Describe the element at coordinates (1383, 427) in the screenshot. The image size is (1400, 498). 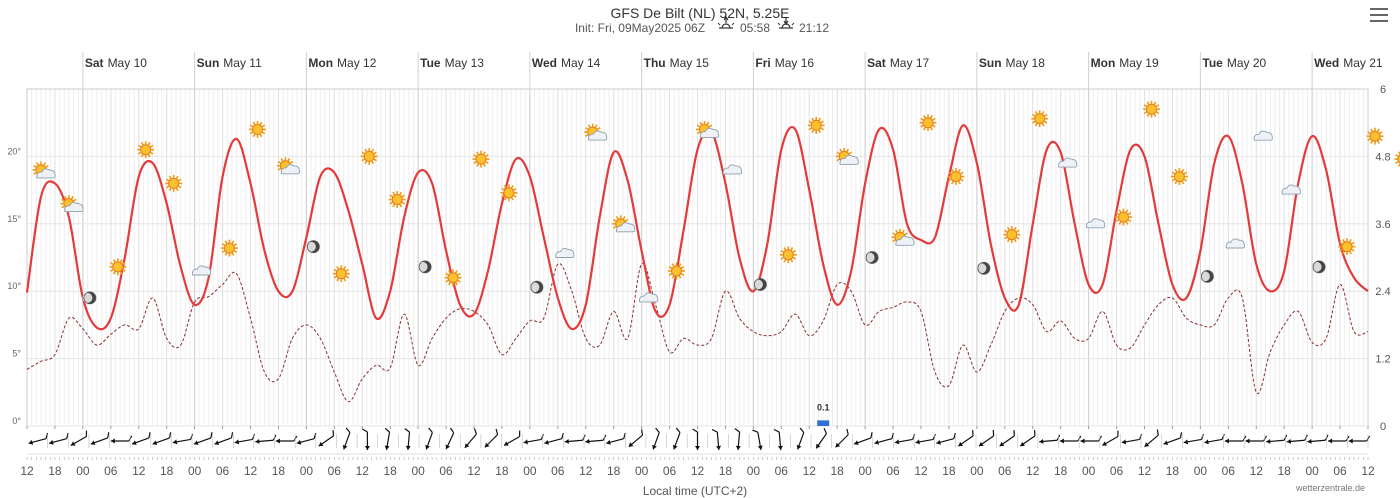
I see `y2-tick-label: 0` at that location.